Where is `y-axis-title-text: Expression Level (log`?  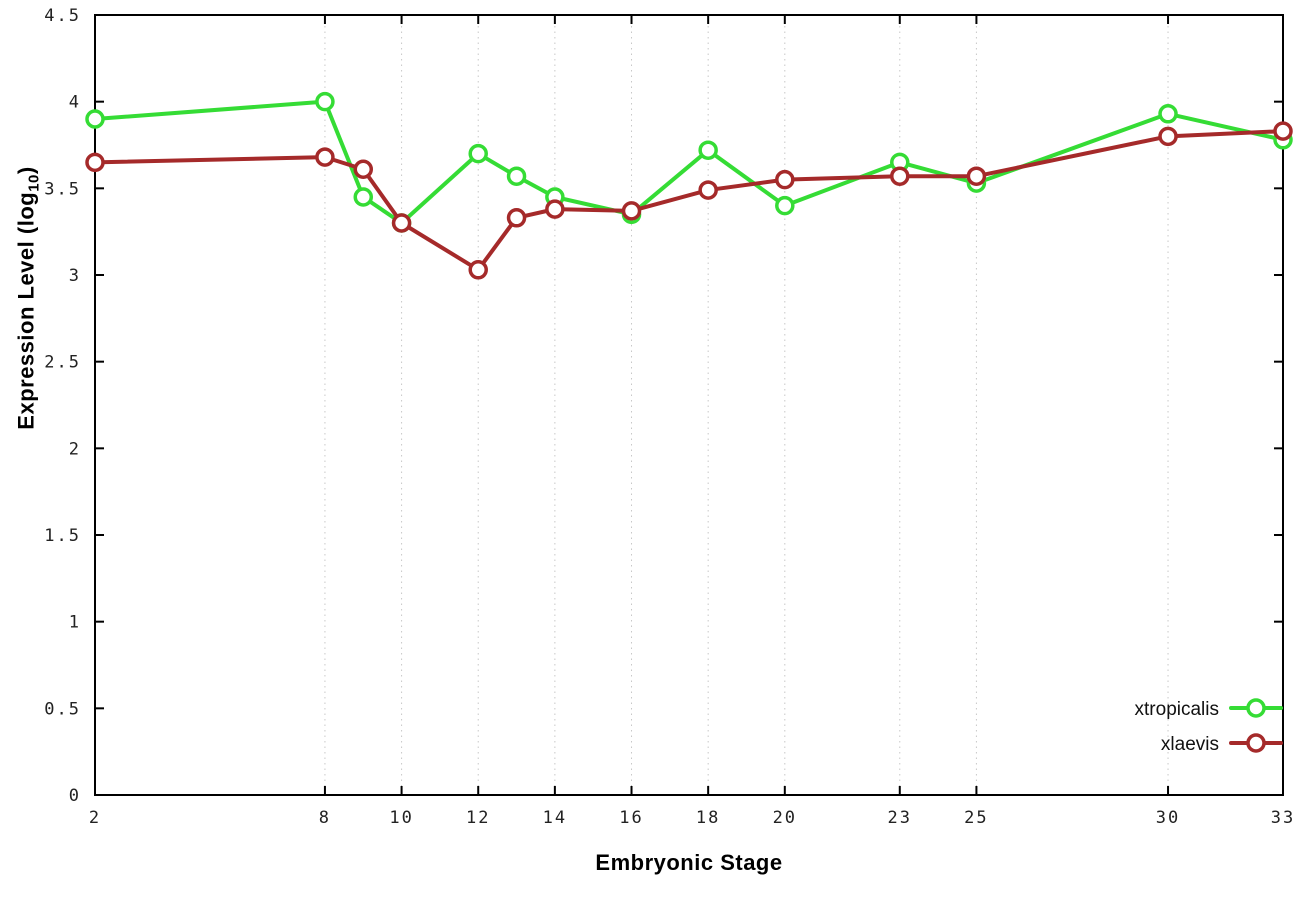
y-axis-title-text: Expression Level (log is located at coordinates (26, 310).